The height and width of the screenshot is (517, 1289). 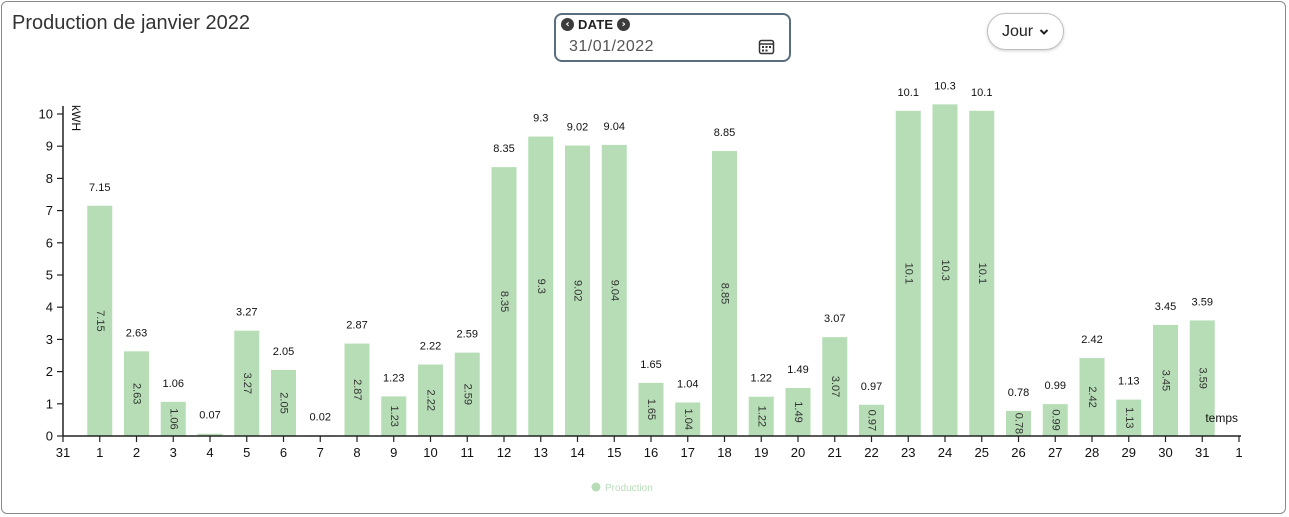 I want to click on bar-value-label: 0.97, so click(x=871, y=387).